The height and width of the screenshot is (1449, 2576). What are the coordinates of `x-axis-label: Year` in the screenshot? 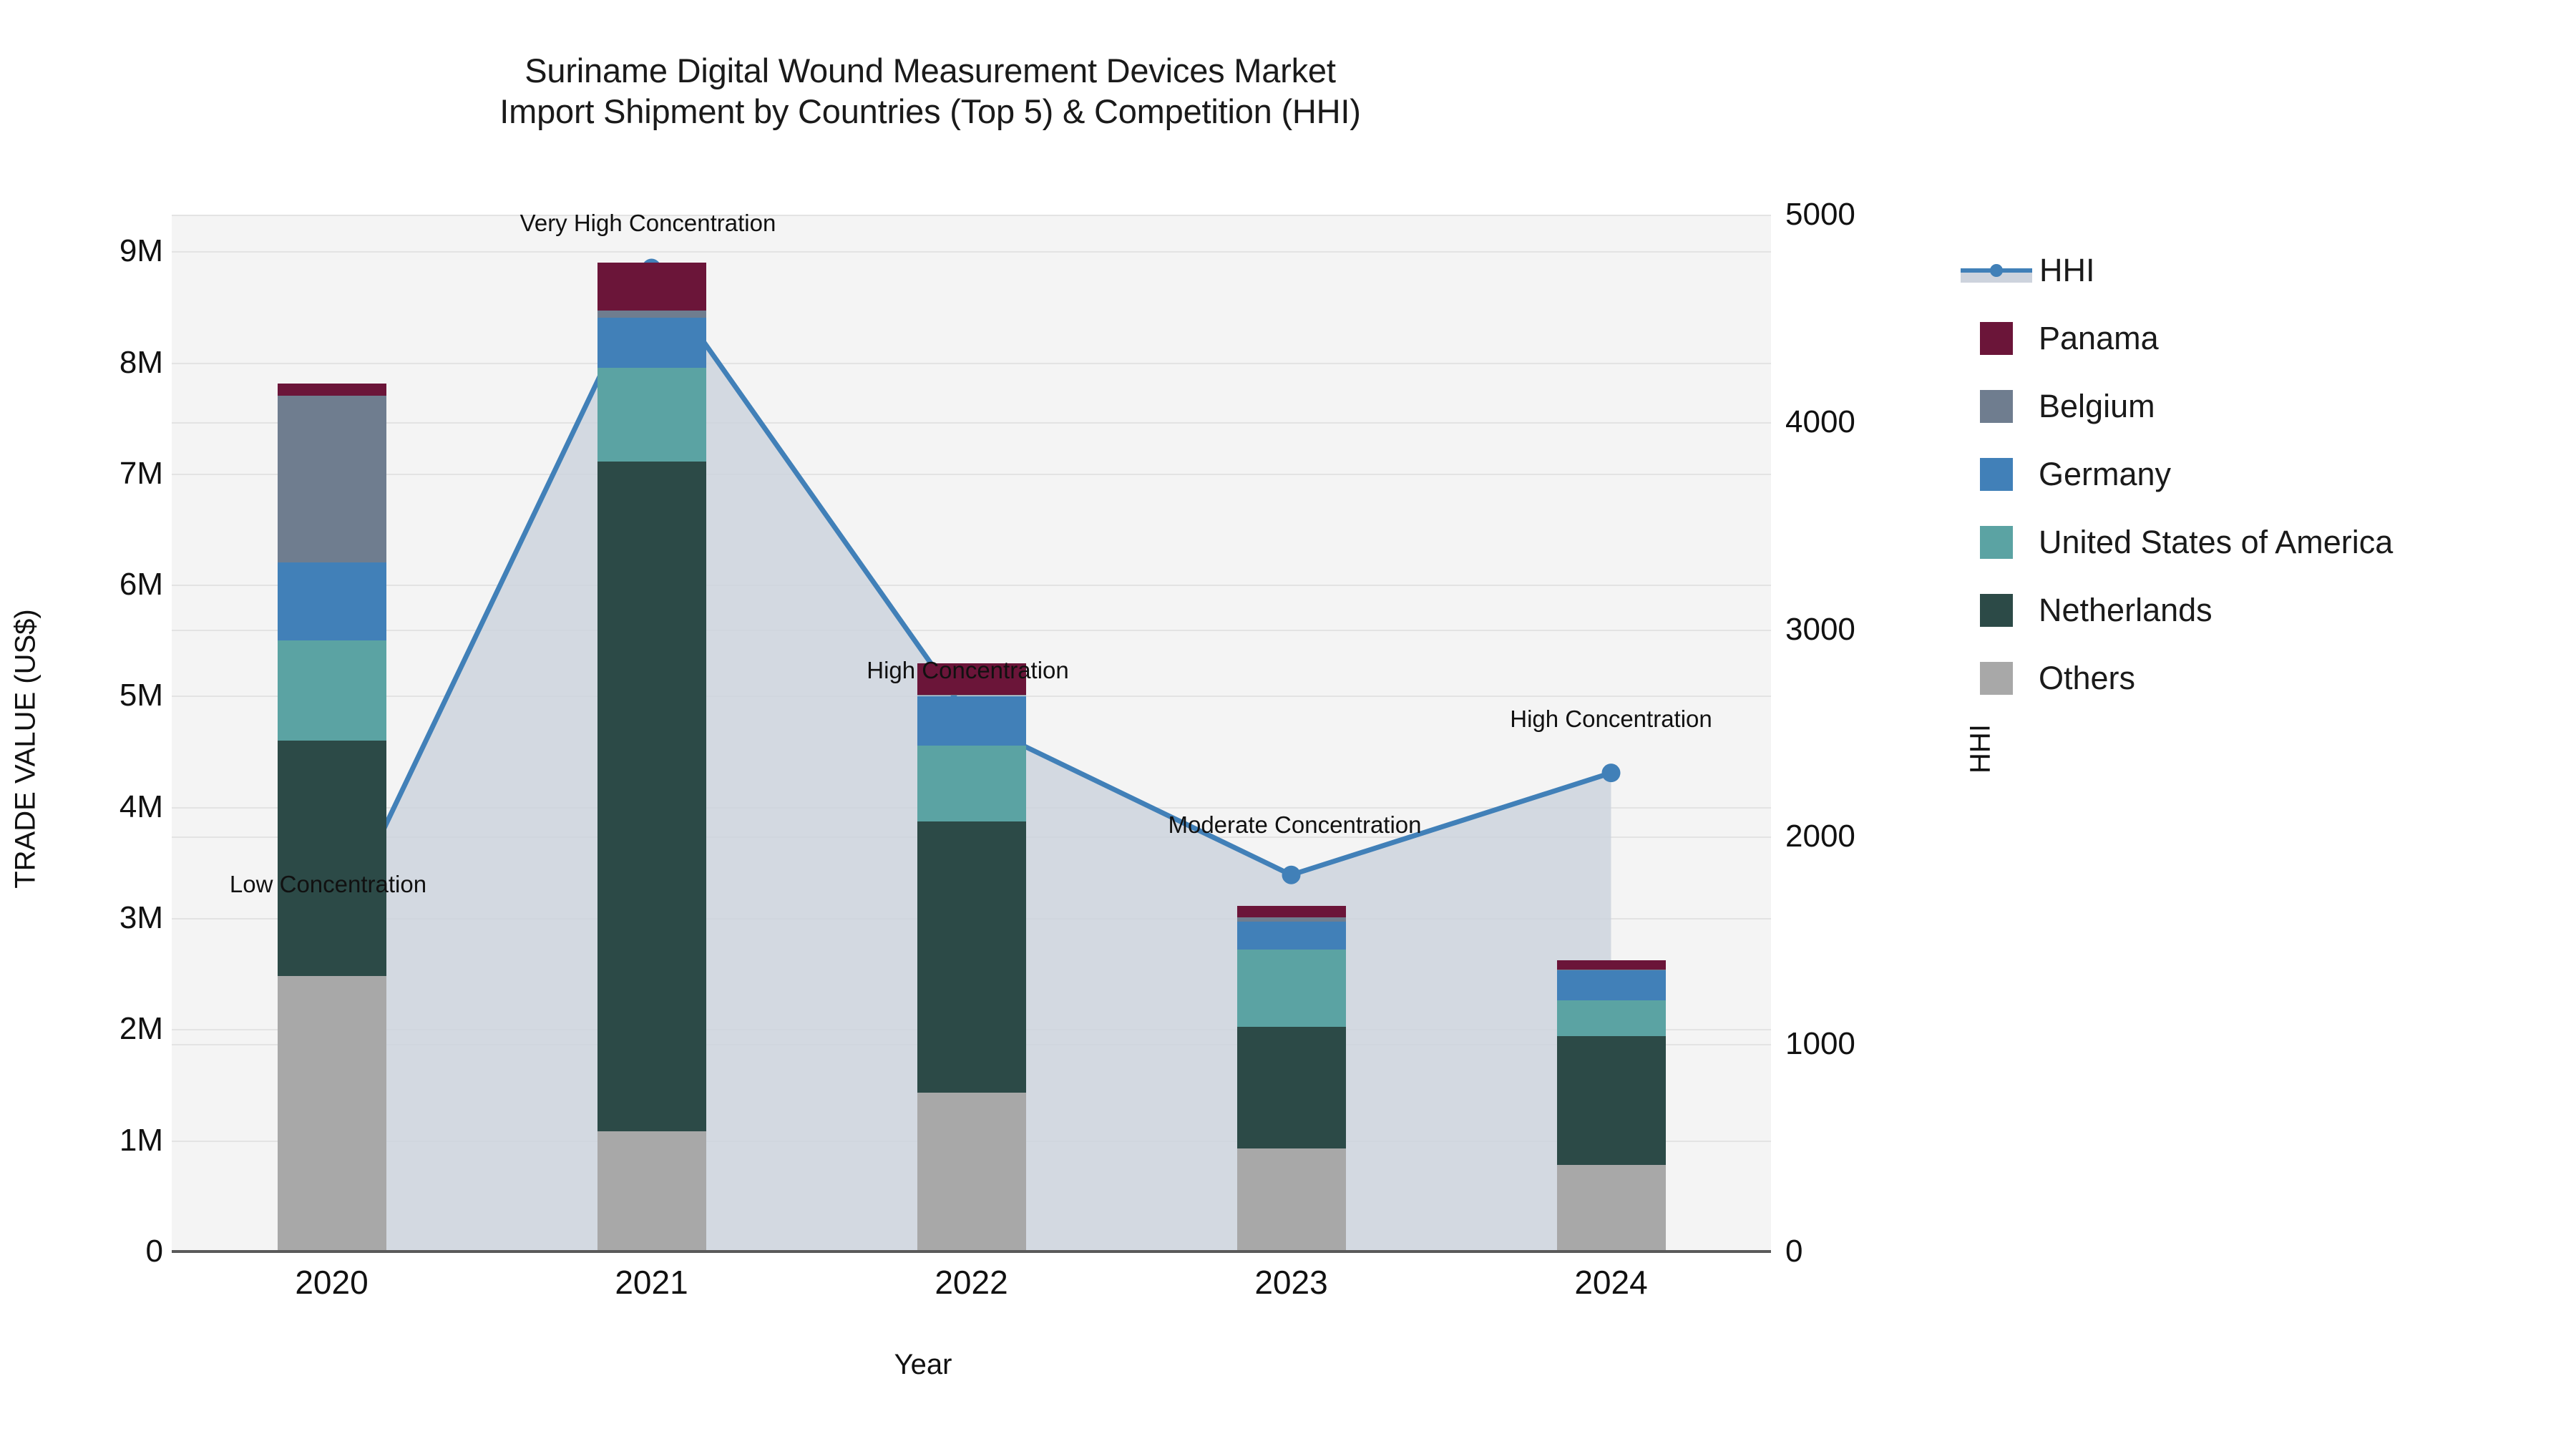 It's located at (923, 1364).